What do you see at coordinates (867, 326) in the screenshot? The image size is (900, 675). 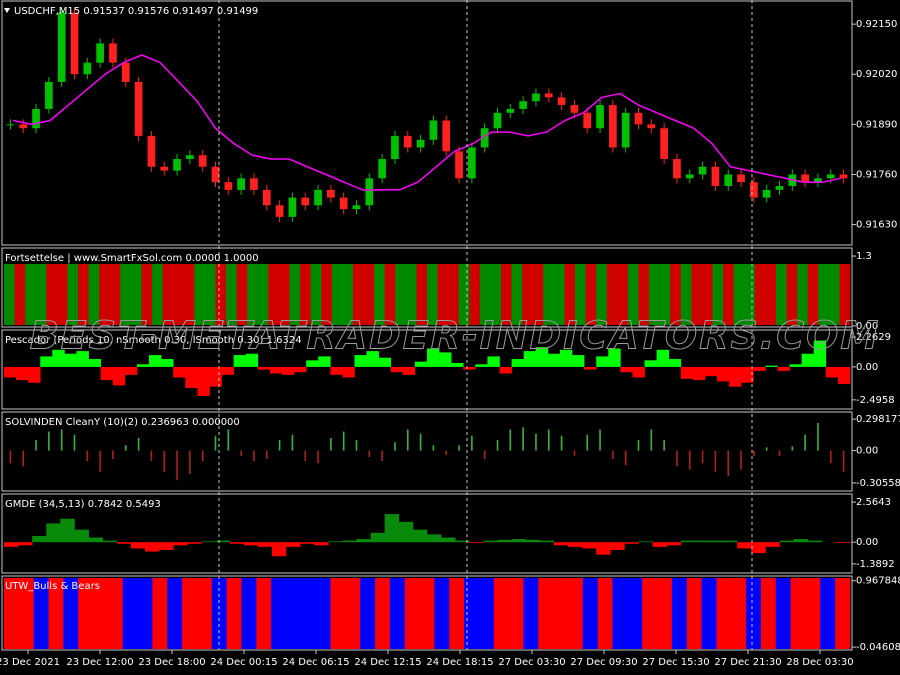 I see `y-tick-label: 0.00` at bounding box center [867, 326].